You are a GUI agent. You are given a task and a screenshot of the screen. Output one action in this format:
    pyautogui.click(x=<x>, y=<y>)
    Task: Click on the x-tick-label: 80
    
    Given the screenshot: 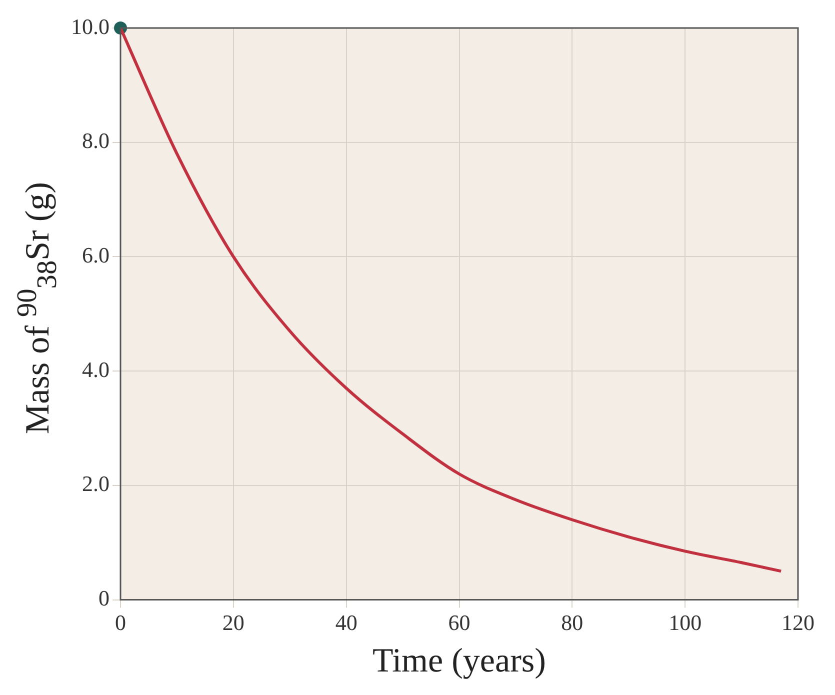 What is the action you would take?
    pyautogui.click(x=572, y=622)
    